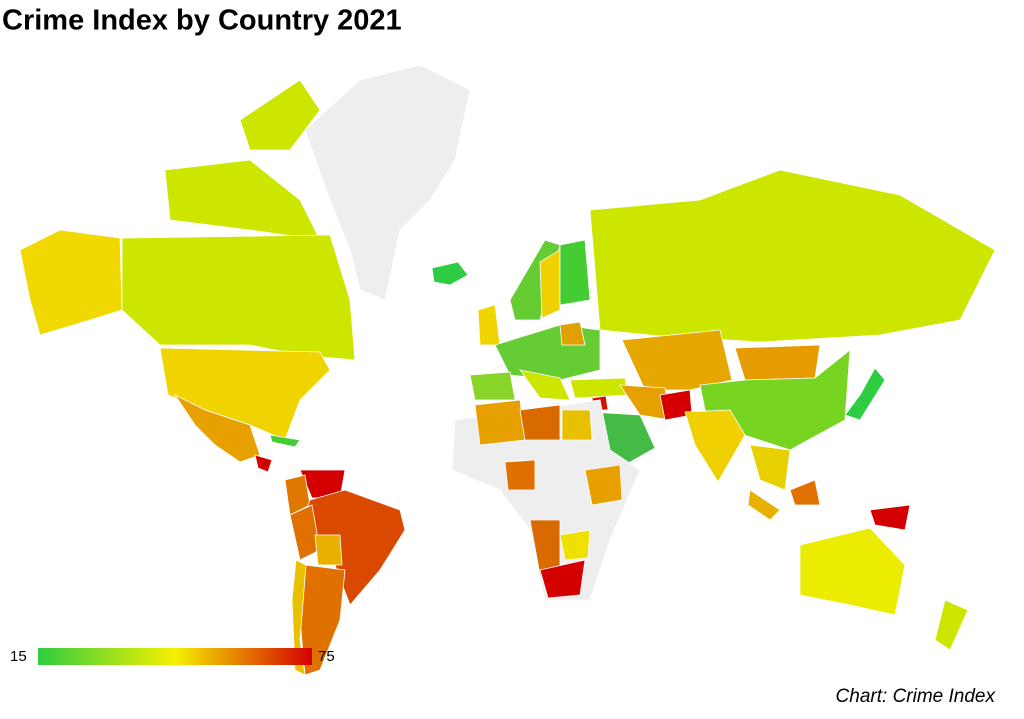 This screenshot has height=719, width=1024. Describe the element at coordinates (326, 656) in the screenshot. I see `scale-max: 75` at that location.